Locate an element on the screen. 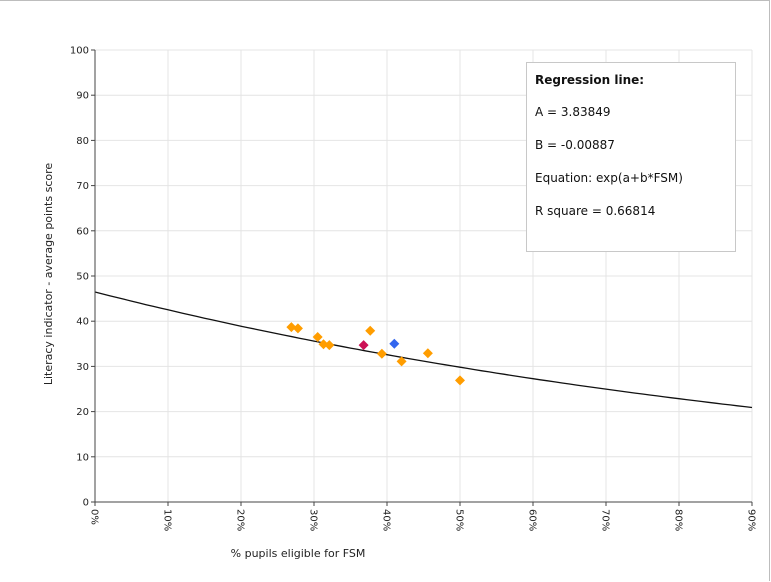  y-tick-label: 10 is located at coordinates (82, 457).